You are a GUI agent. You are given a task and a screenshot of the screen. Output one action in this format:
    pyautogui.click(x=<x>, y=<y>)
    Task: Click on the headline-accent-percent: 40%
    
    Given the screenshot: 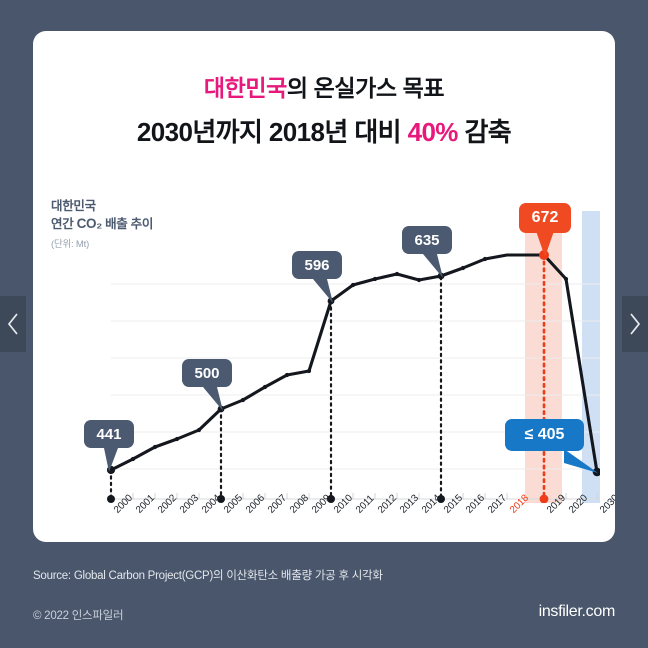 What is the action you would take?
    pyautogui.click(x=433, y=132)
    